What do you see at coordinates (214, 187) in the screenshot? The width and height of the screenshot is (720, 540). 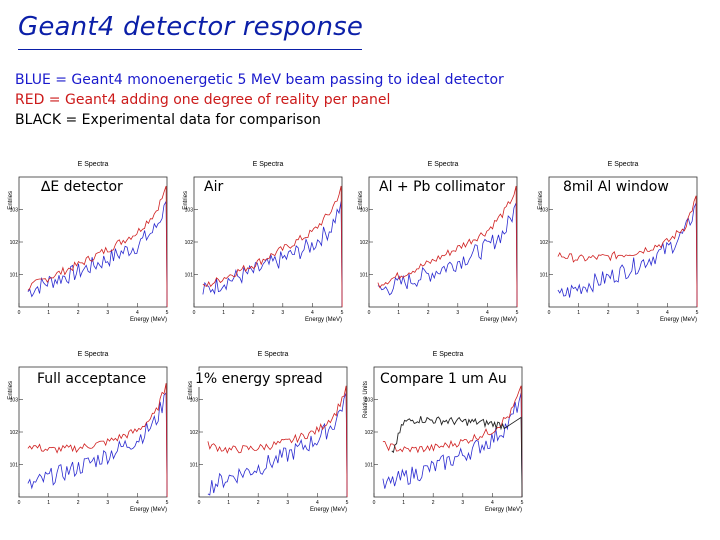 I see `panel-label: Air` at bounding box center [214, 187].